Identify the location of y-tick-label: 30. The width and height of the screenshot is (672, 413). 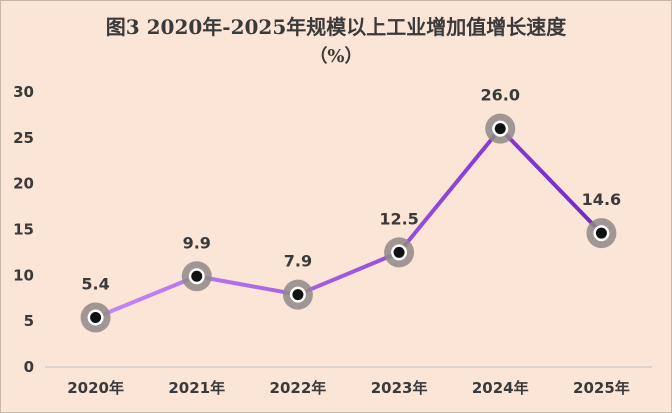
(23, 92).